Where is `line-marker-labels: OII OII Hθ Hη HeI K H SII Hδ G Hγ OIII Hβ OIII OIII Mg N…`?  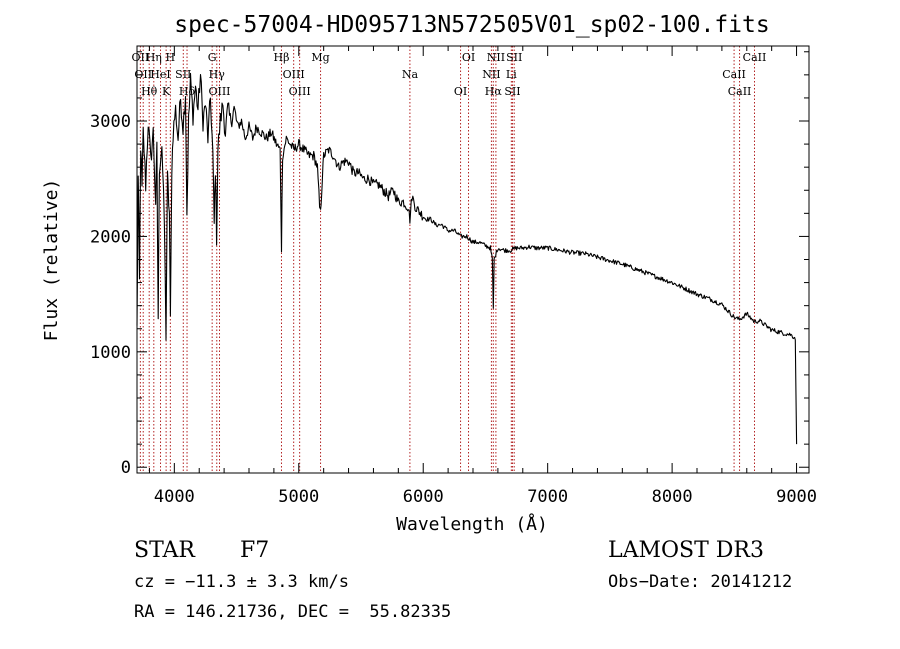 line-marker-labels: OII OII Hθ Hη HeI K H SII Hδ G Hγ OIII Hβ OIII OIII Mg N… is located at coordinates (449, 74).